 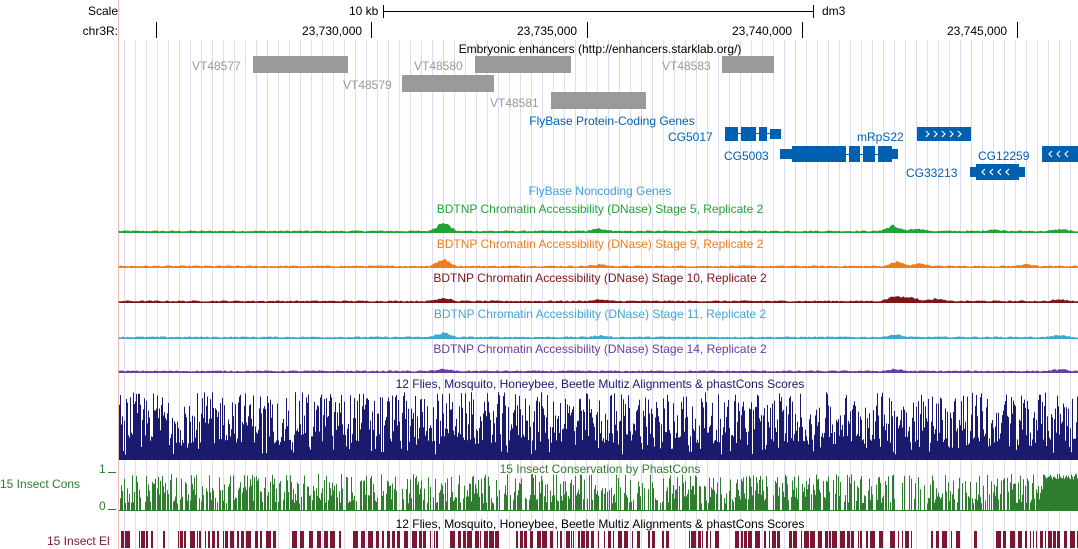 What do you see at coordinates (686, 66) in the screenshot?
I see `enhancer-label: VT48583` at bounding box center [686, 66].